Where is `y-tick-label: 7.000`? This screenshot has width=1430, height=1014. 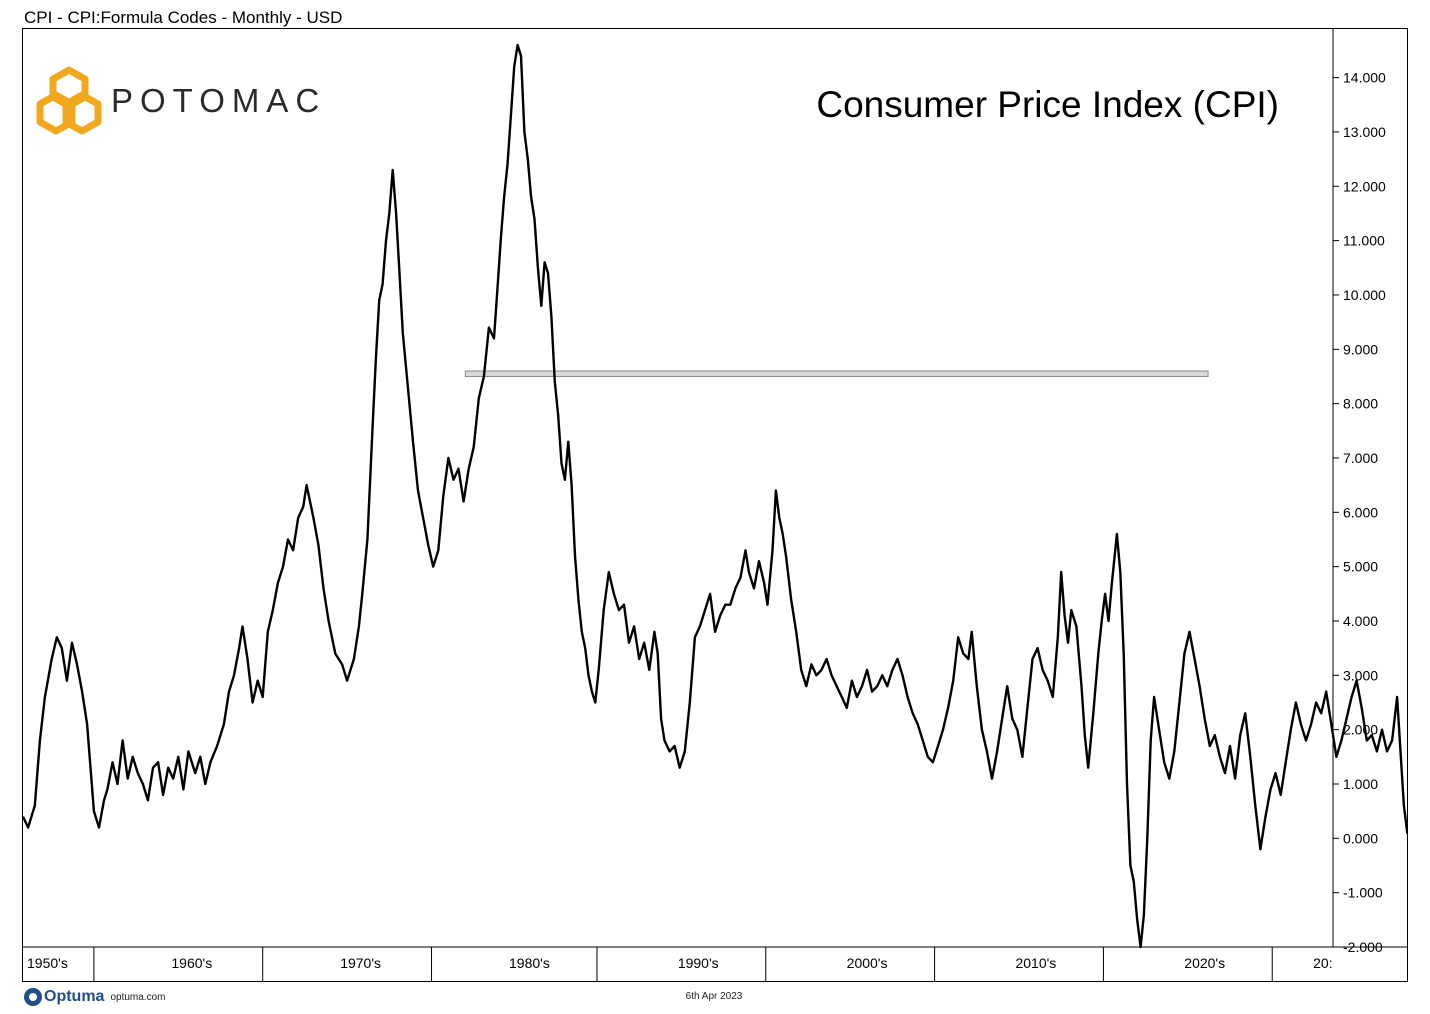 y-tick-label: 7.000 is located at coordinates (1360, 458).